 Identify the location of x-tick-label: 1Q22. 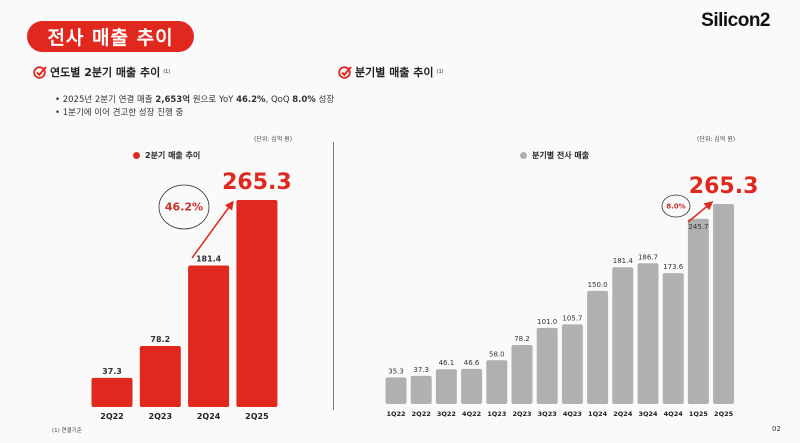
(395, 414).